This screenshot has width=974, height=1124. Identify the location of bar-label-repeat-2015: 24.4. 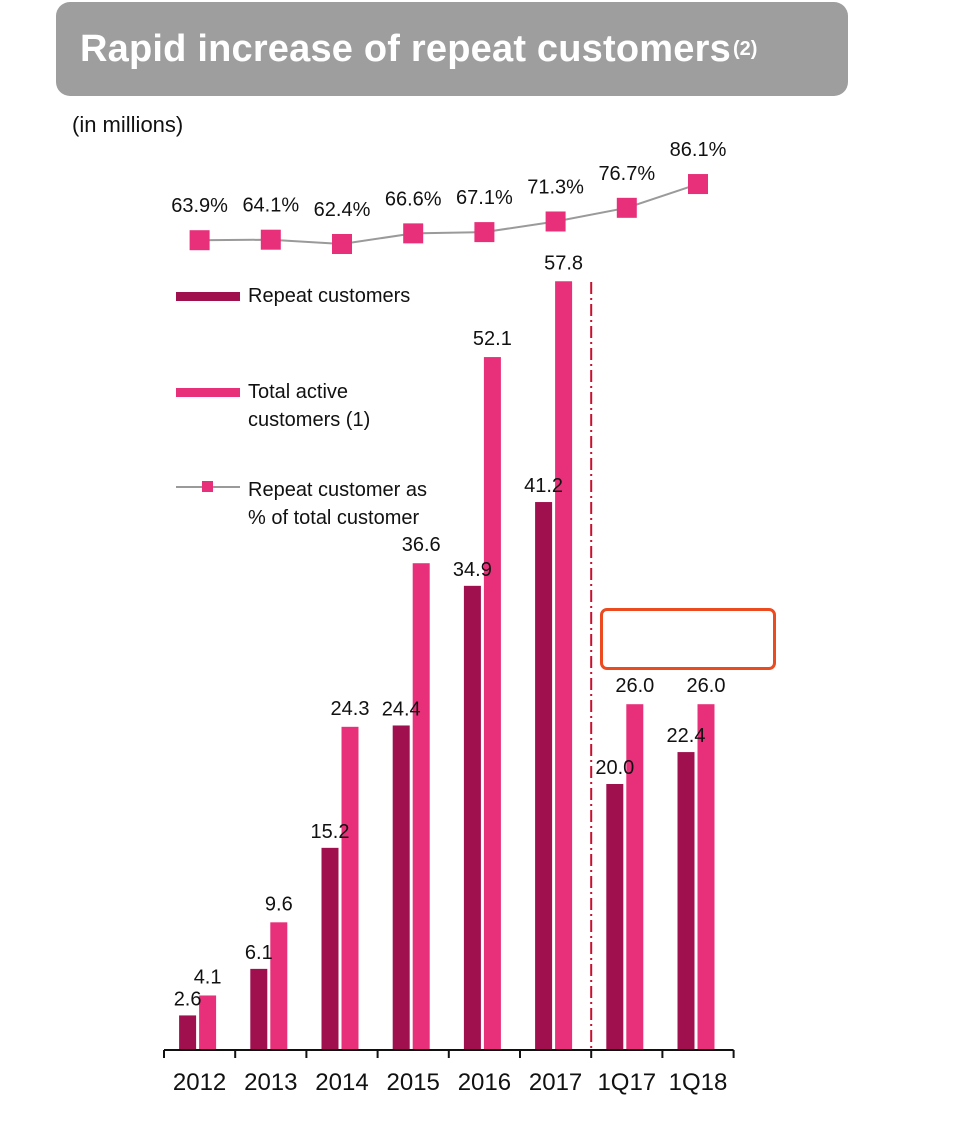
(401, 709).